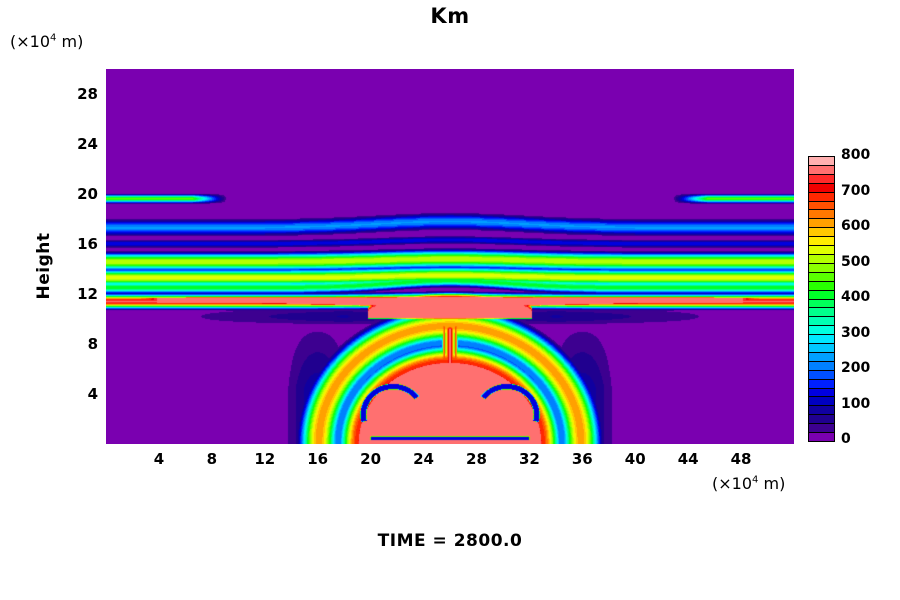 The image size is (900, 600). I want to click on x-tick-label: 24, so click(423, 459).